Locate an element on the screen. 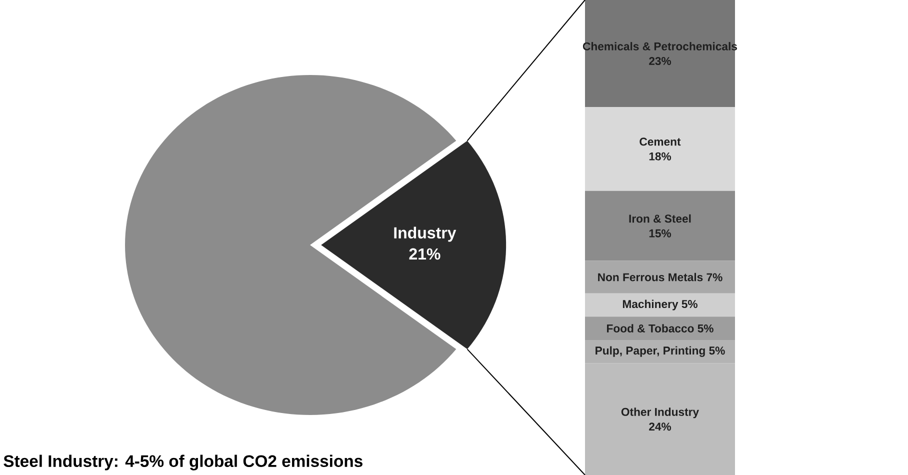 The height and width of the screenshot is (475, 908). series-label: Machinery is located at coordinates (650, 305).